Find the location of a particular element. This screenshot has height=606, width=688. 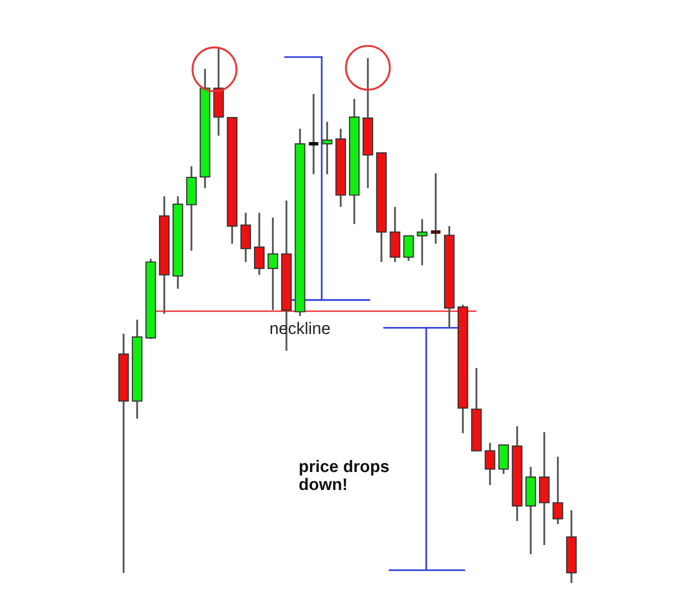

annotation: price drops down! is located at coordinates (344, 475).